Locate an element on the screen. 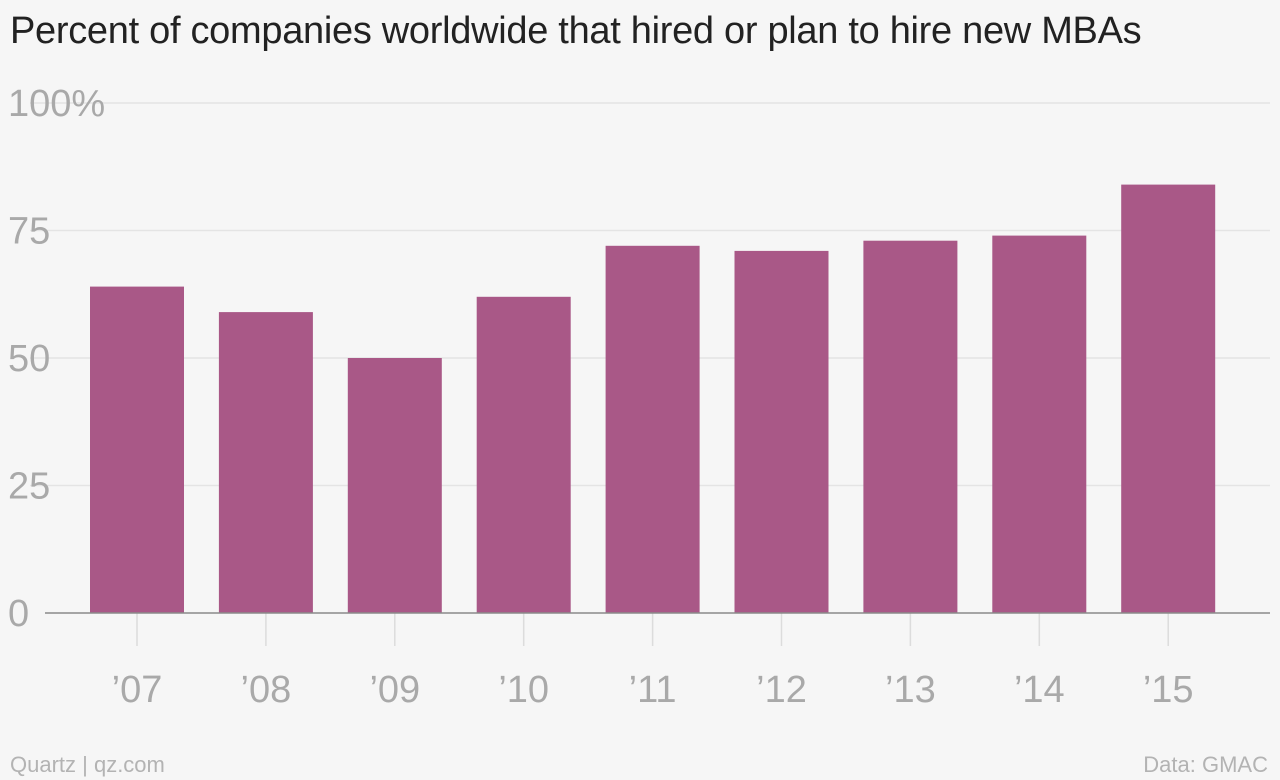  footer-source-credit: Quartz | qz.com is located at coordinates (87, 764).